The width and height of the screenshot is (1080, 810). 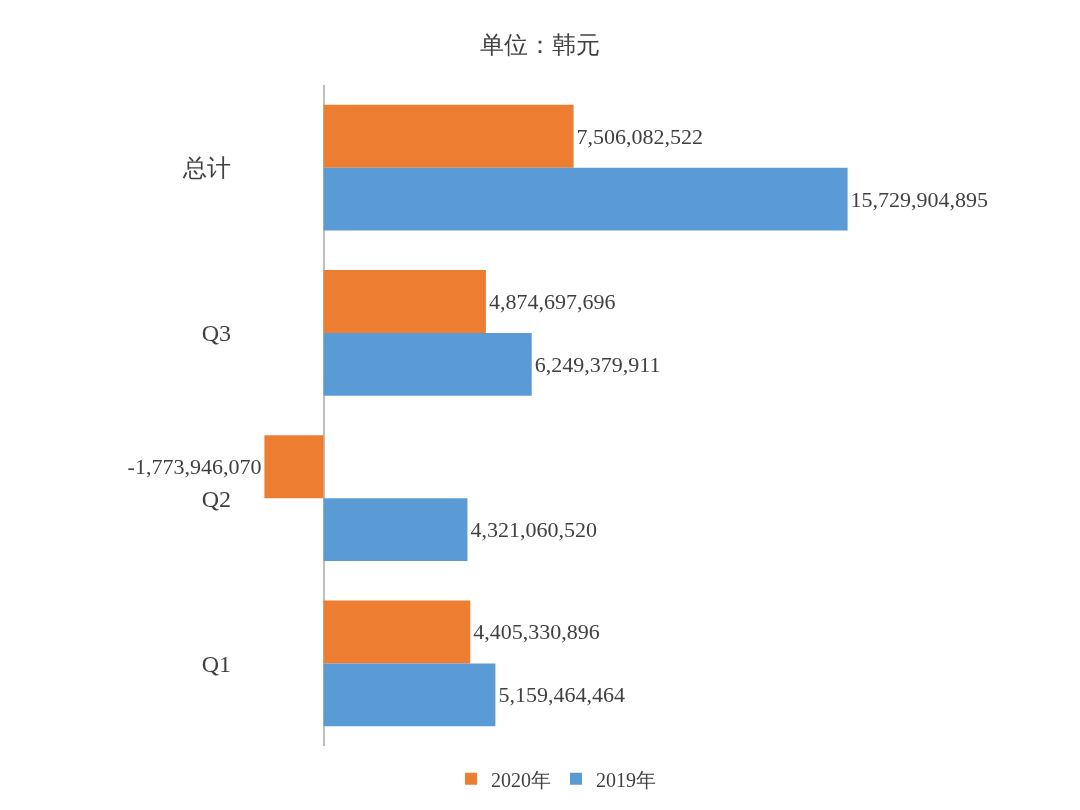 What do you see at coordinates (533, 530) in the screenshot?
I see `data-label: 4,321,060,520` at bounding box center [533, 530].